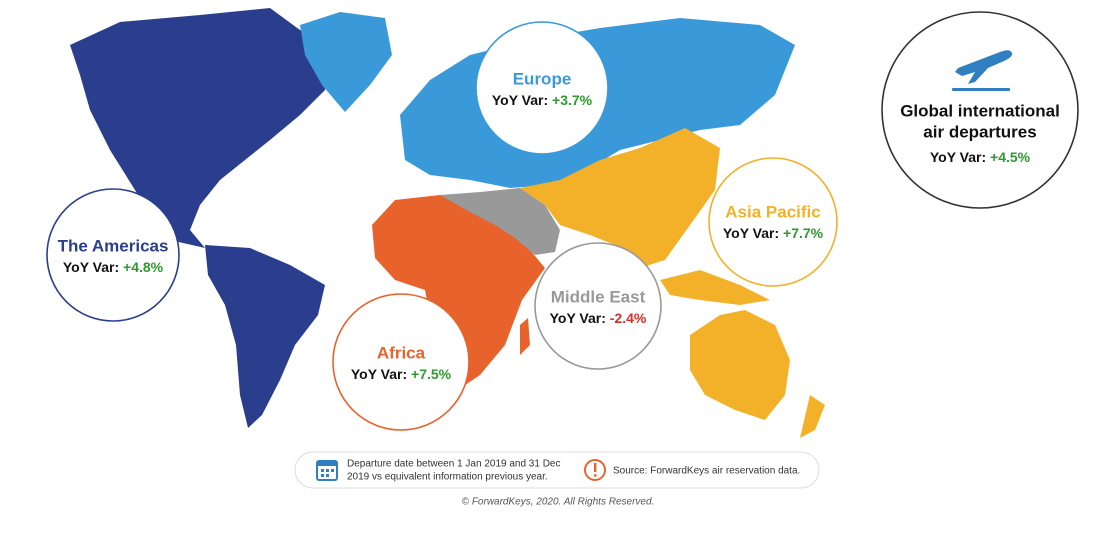 This screenshot has height=539, width=1116. I want to click on madagascar, so click(525, 336).